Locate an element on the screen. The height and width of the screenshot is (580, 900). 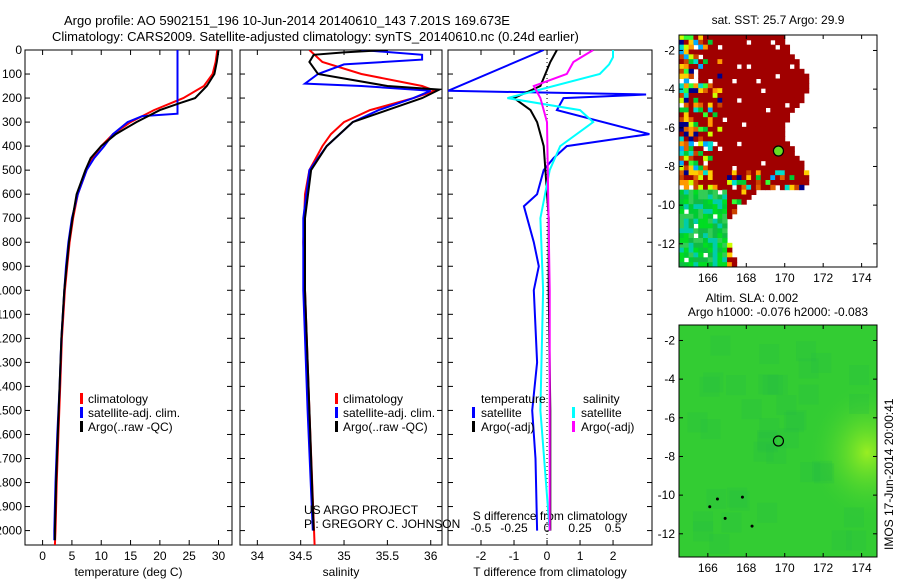
y-tick-label: 1600 is located at coordinates (11, 434).